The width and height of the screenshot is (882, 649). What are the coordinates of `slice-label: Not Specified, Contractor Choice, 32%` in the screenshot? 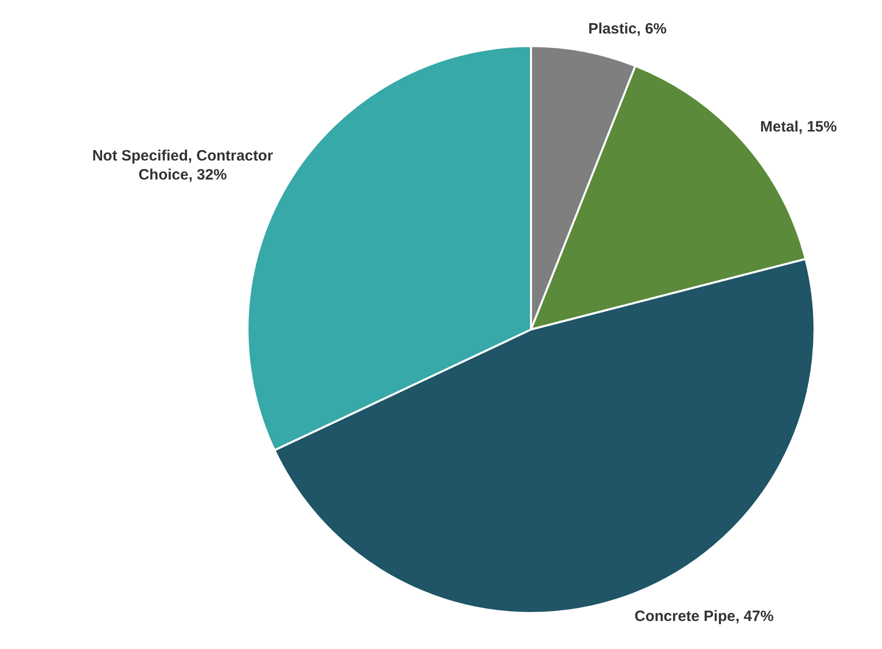 It's located at (183, 165).